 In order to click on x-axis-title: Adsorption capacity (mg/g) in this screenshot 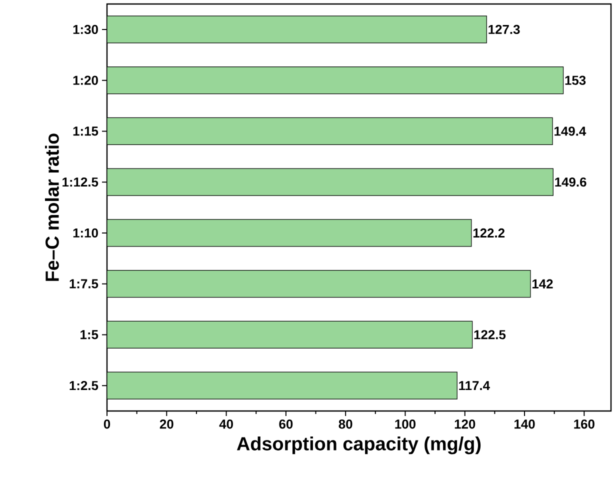, I will do `click(358, 445)`.